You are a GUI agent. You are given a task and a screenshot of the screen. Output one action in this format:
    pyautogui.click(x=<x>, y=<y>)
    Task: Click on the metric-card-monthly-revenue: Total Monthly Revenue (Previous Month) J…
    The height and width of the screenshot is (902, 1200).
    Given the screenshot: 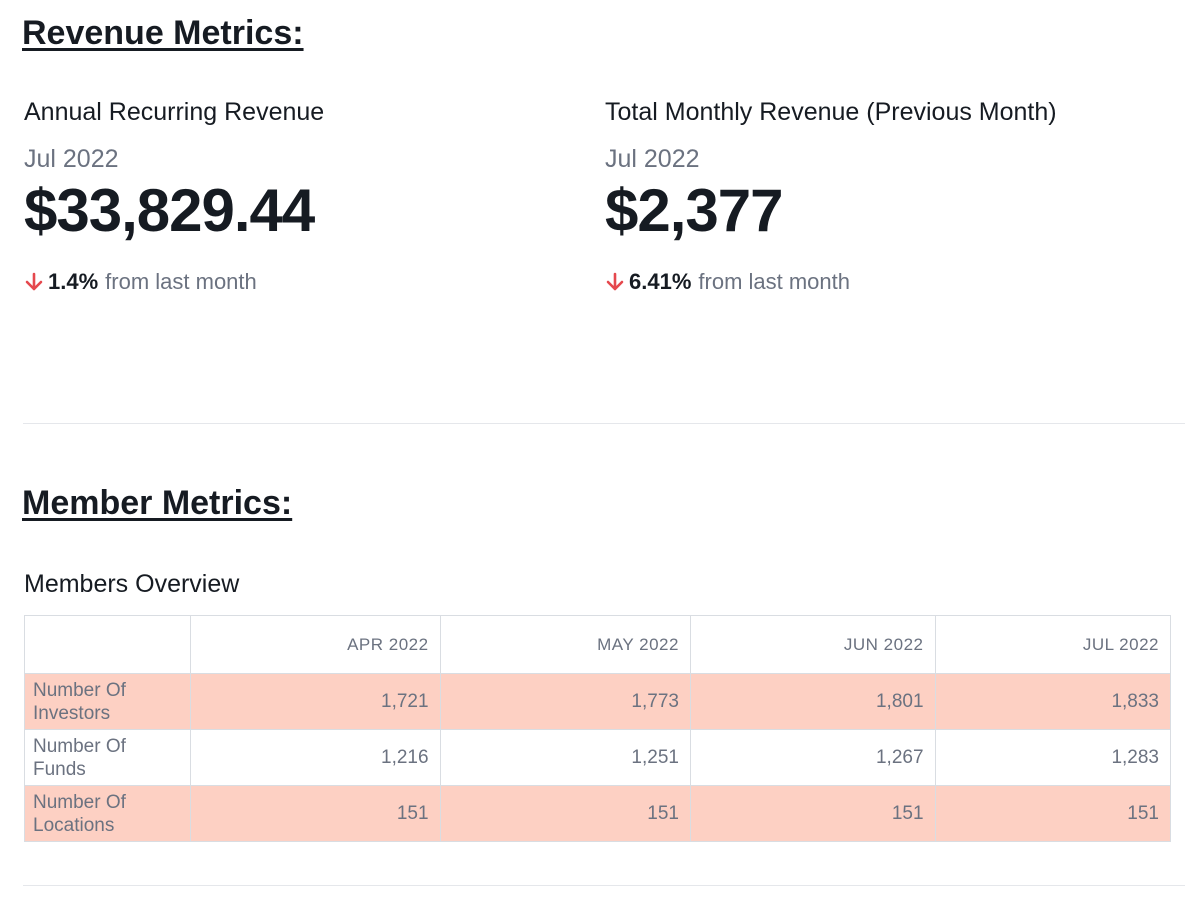 What is the action you would take?
    pyautogui.click(x=885, y=196)
    